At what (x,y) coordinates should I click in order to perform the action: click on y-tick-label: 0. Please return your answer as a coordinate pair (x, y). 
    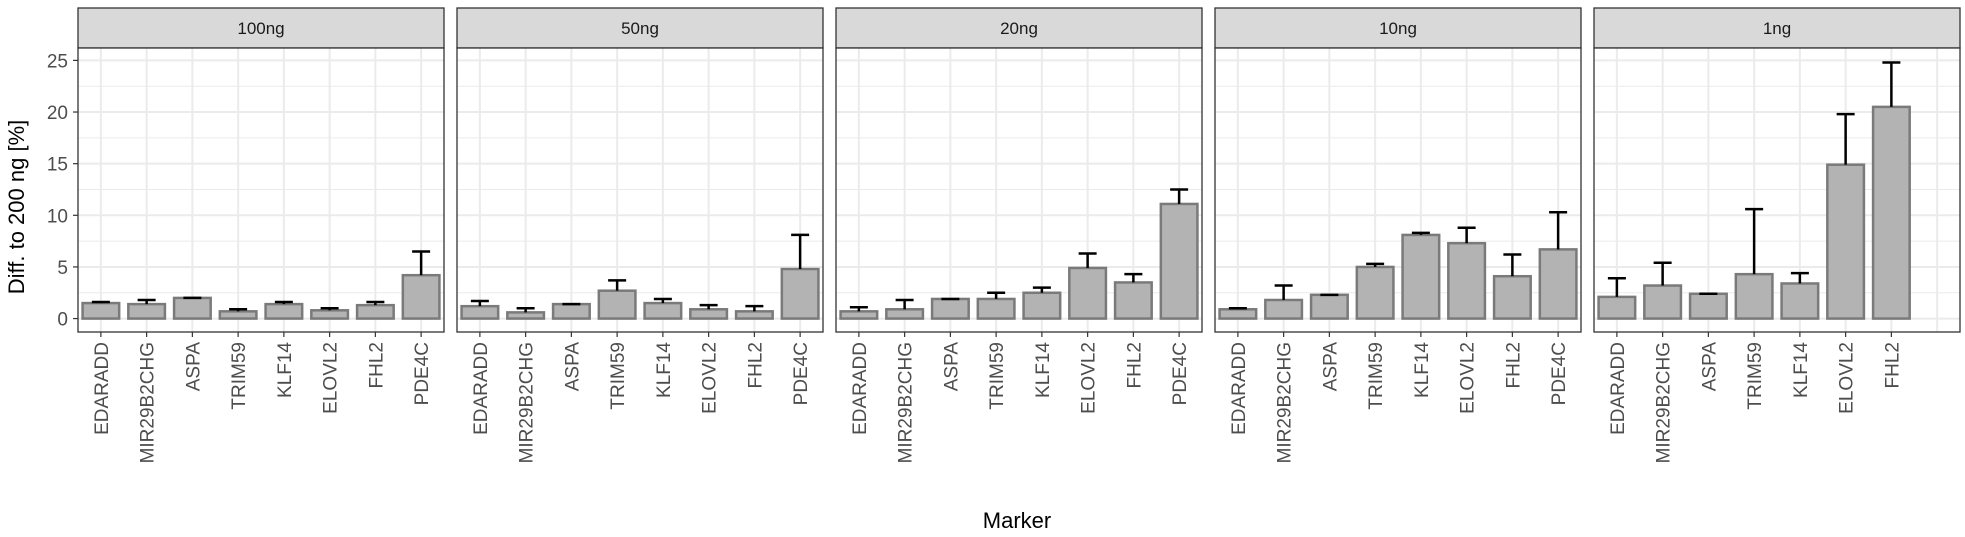
    Looking at the image, I should click on (62, 320).